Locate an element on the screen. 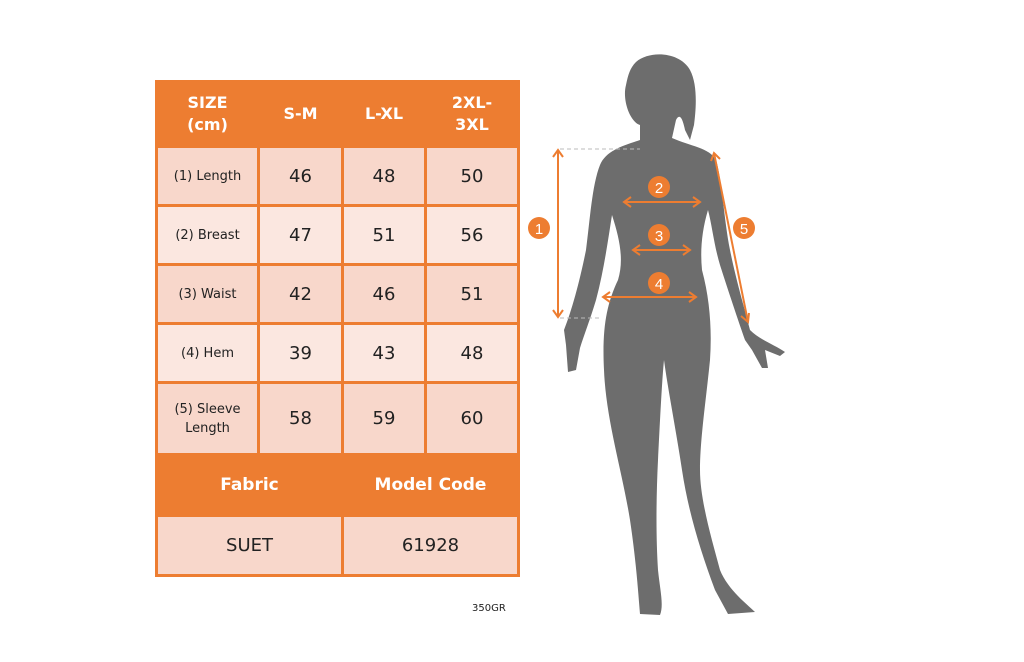 Image resolution: width=1024 pixels, height=662 pixels. table-row: (3) Waist 42 46 51 is located at coordinates (337, 294).